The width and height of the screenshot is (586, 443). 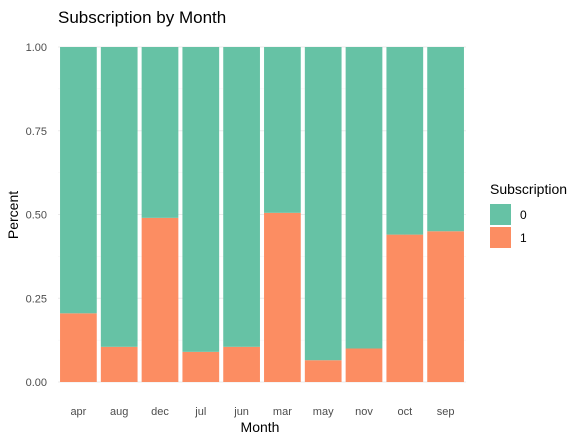 I want to click on x-tick-label: aug, so click(x=119, y=412).